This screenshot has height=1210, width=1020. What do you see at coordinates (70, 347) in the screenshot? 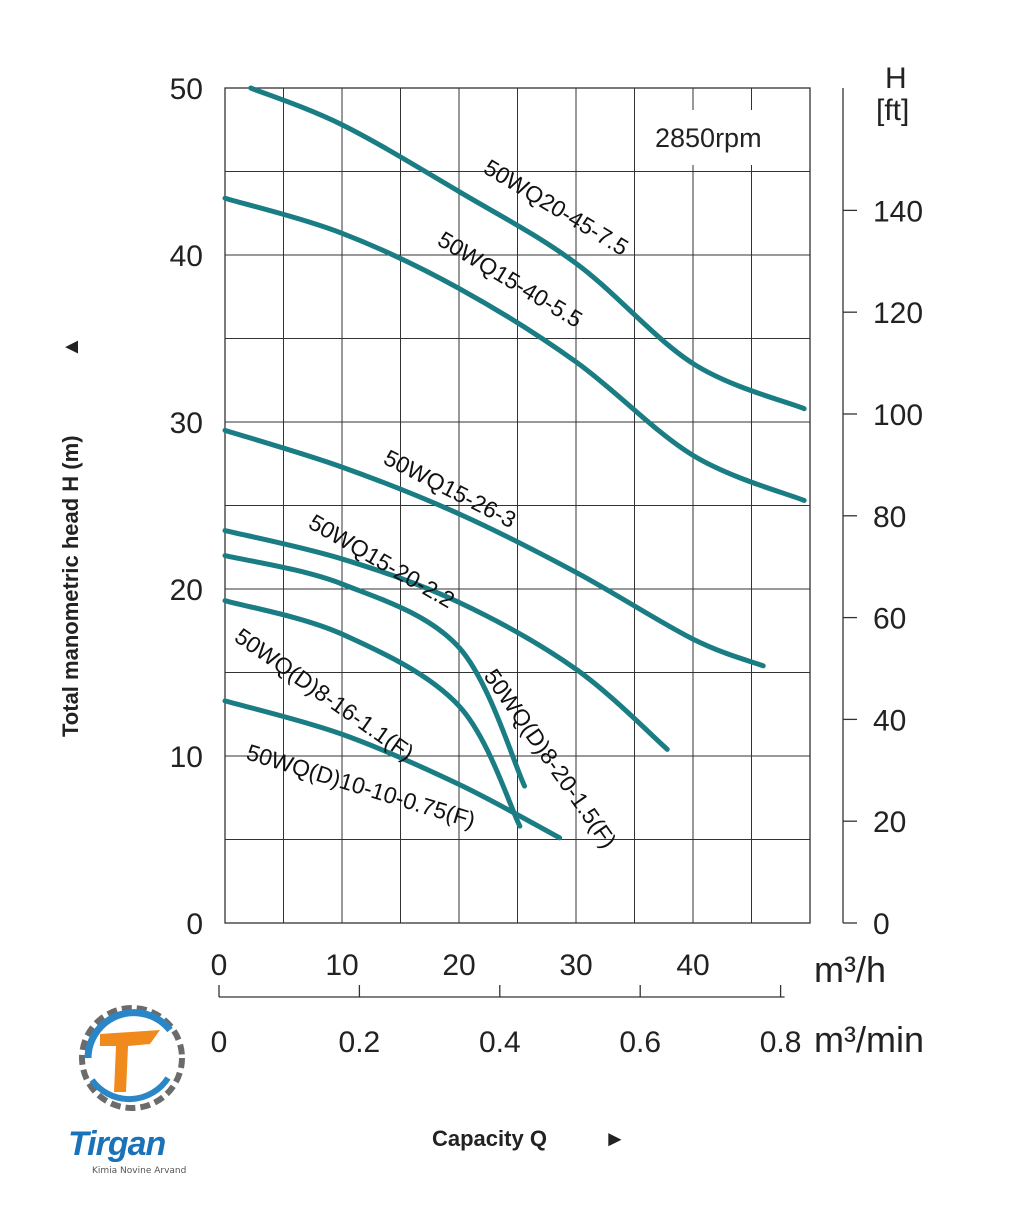
I see `y-axis-arrow: ▲` at bounding box center [70, 347].